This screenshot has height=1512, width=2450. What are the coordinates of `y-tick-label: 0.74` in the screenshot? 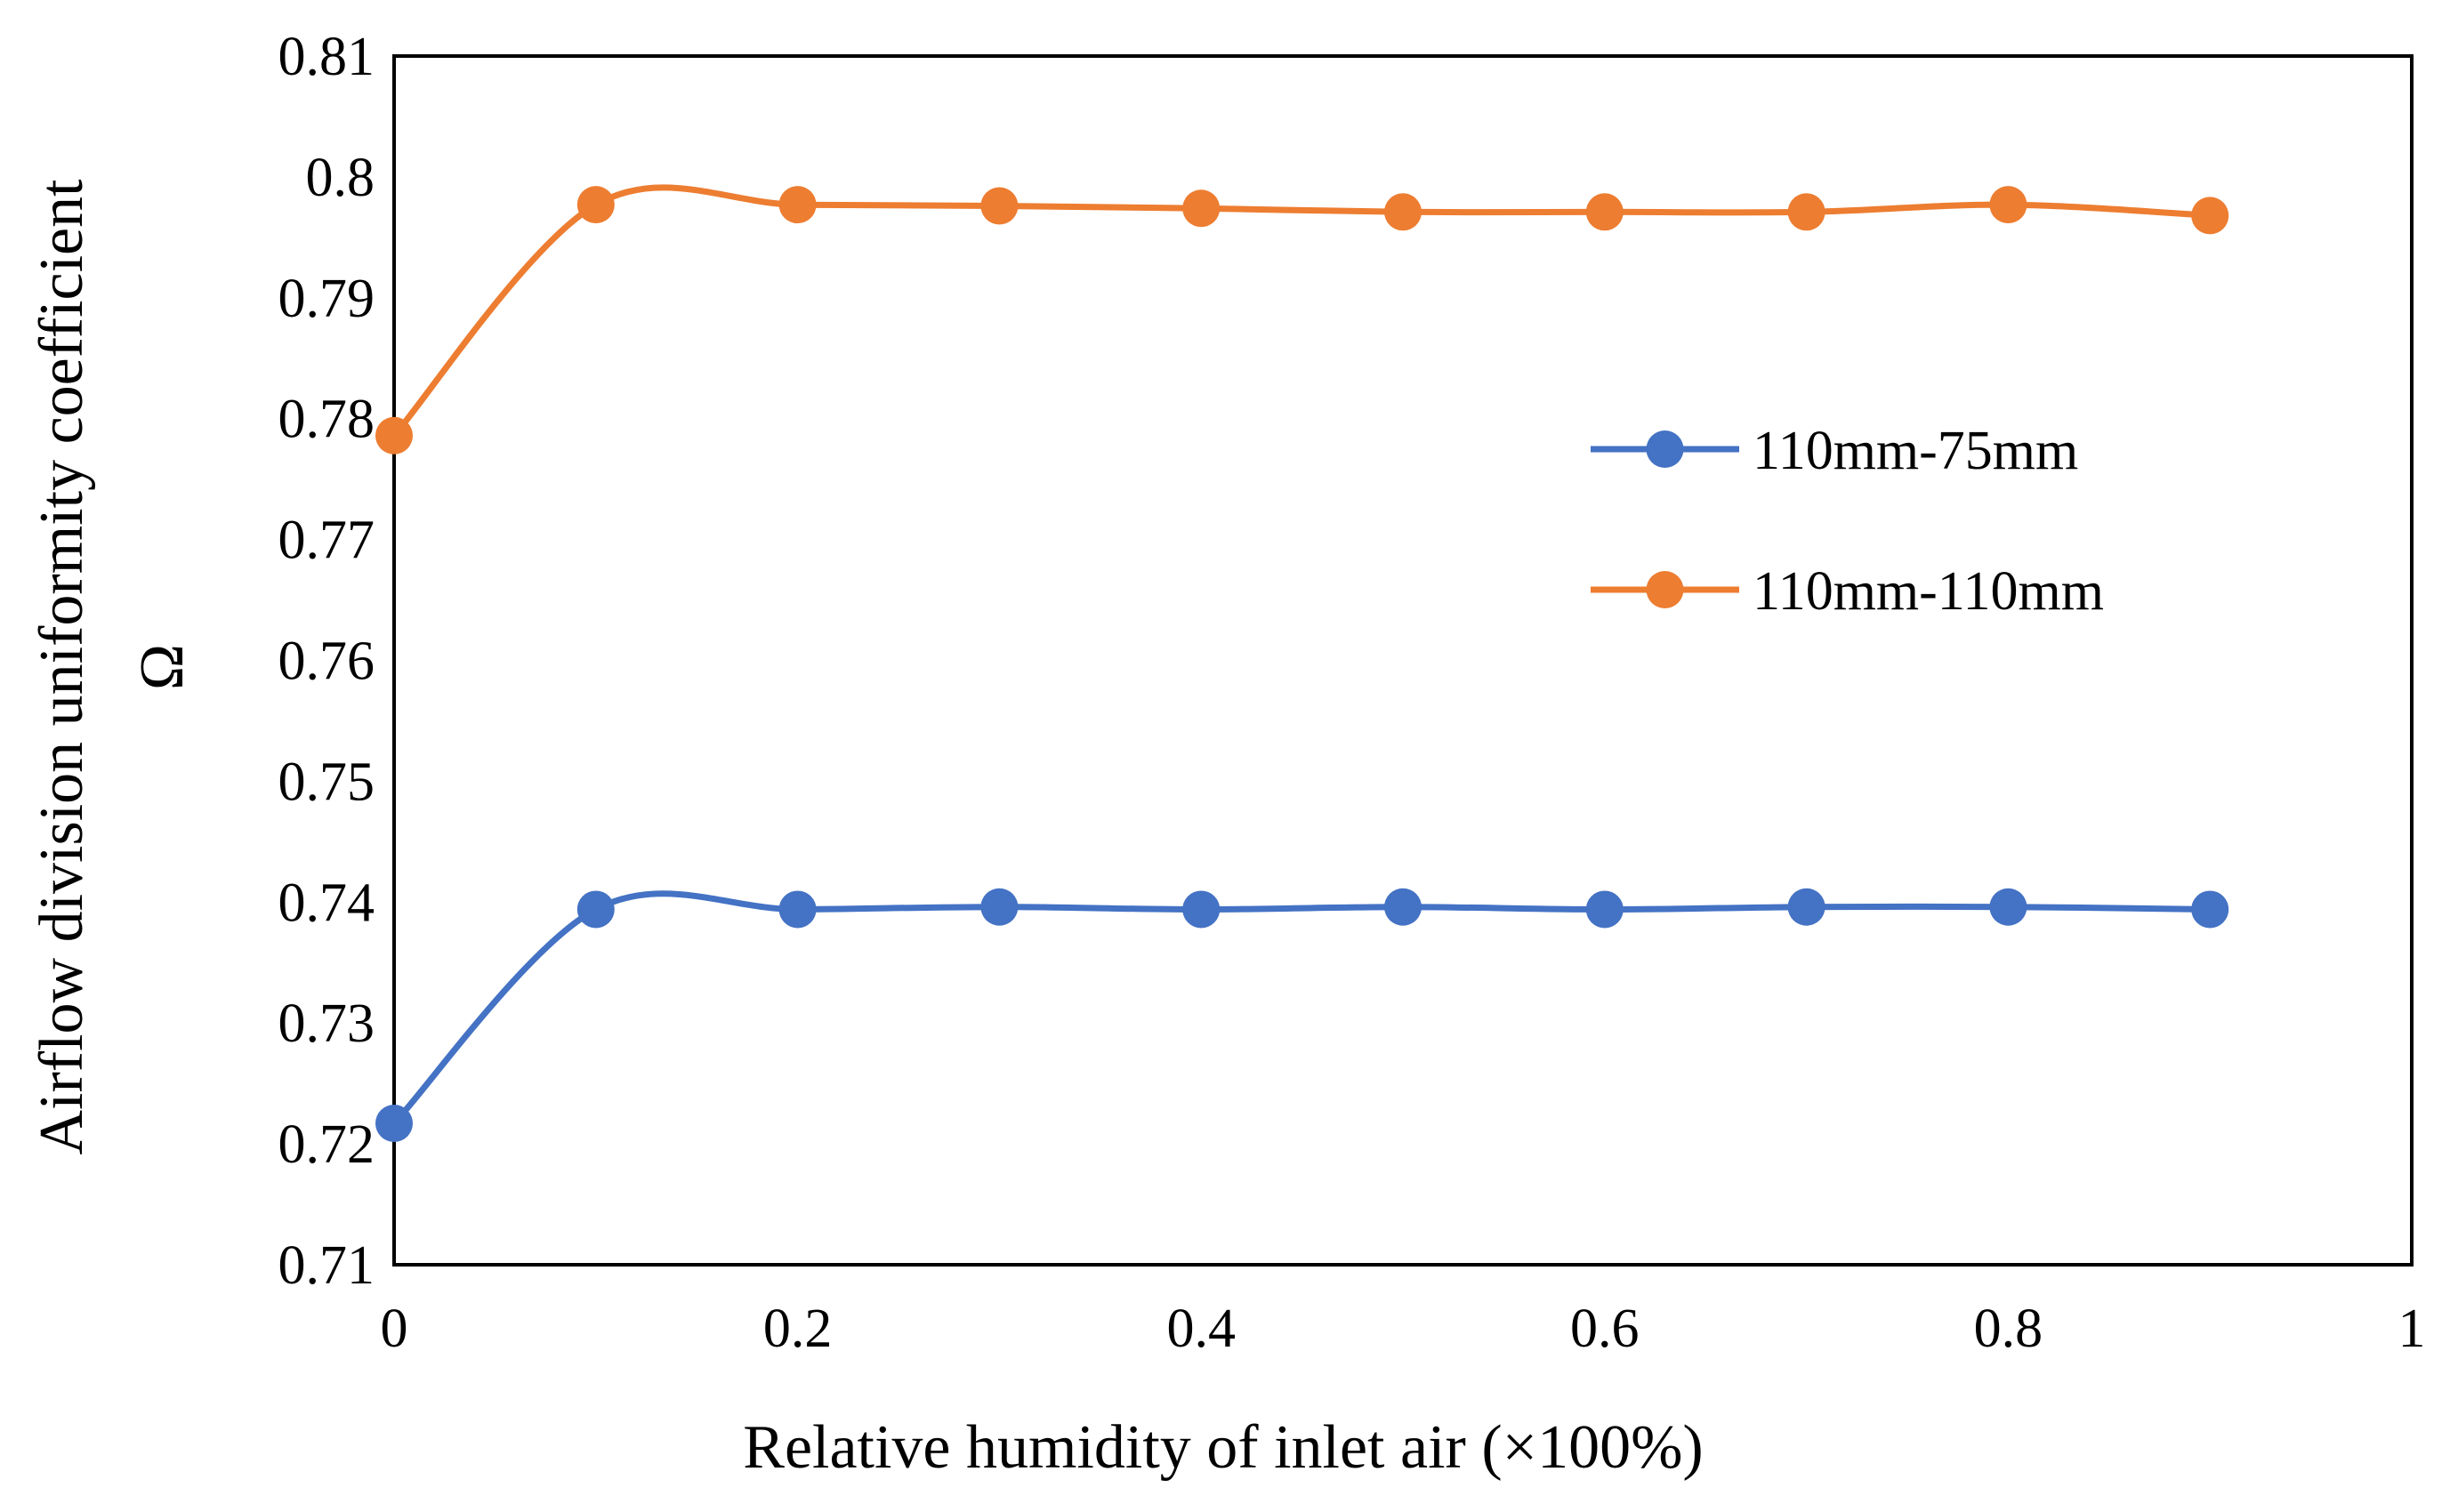 It's located at (326, 903).